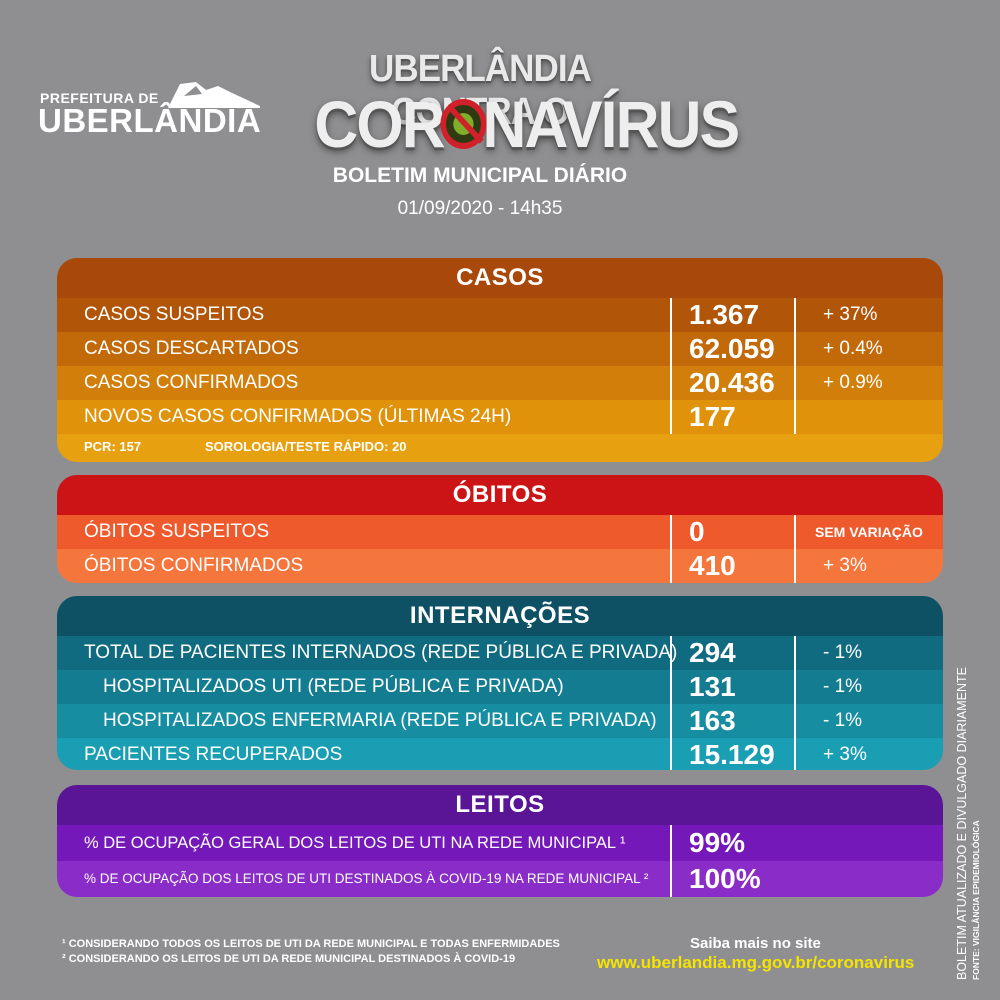  Describe the element at coordinates (463, 123) in the screenshot. I see `no-virus-icon` at that location.